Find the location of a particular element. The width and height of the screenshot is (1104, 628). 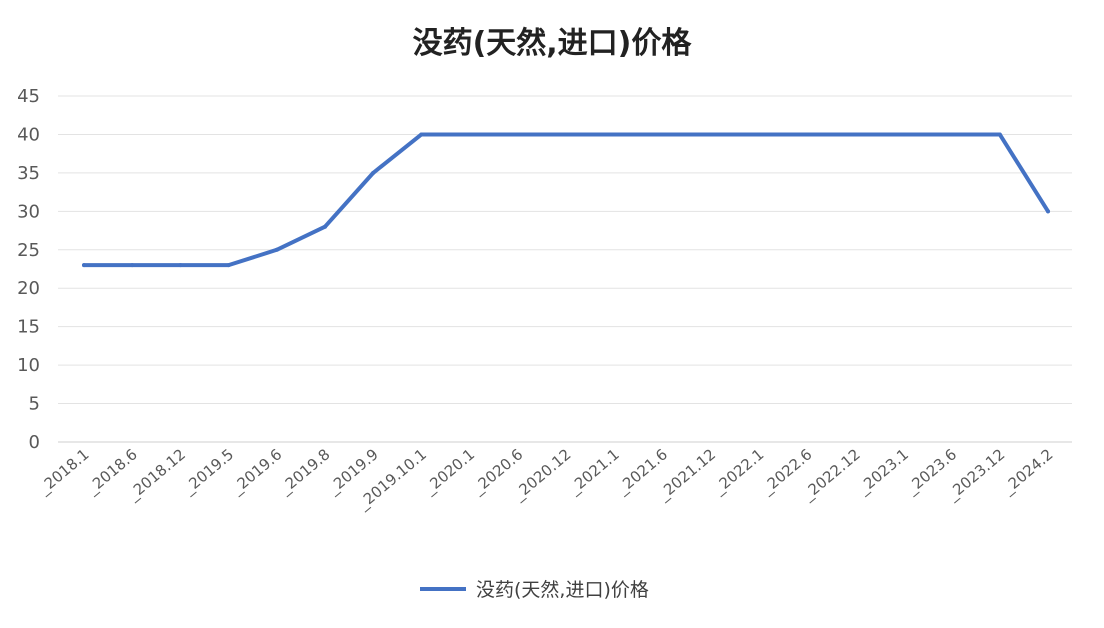

x-tick-label: _2019.5 is located at coordinates (208, 472).